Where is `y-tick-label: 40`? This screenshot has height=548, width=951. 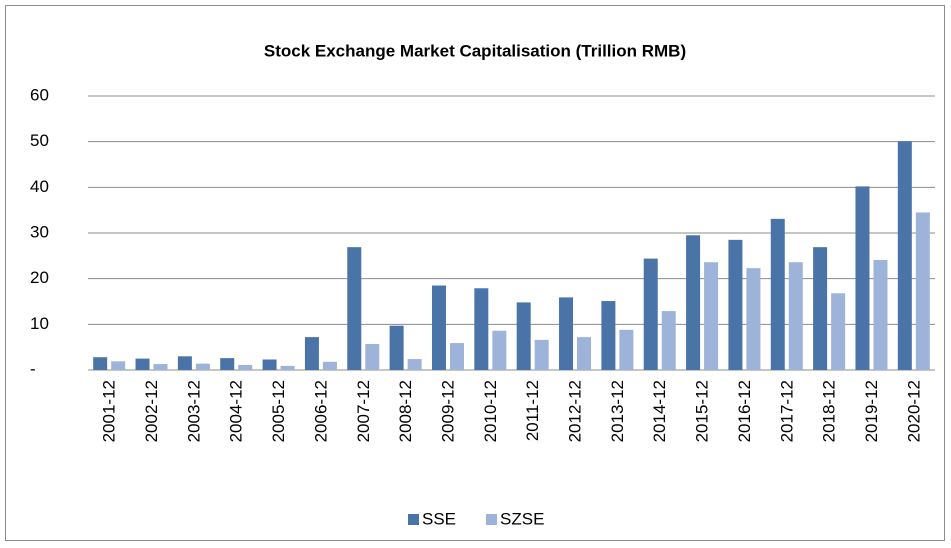
y-tick-label: 40 is located at coordinates (39, 186).